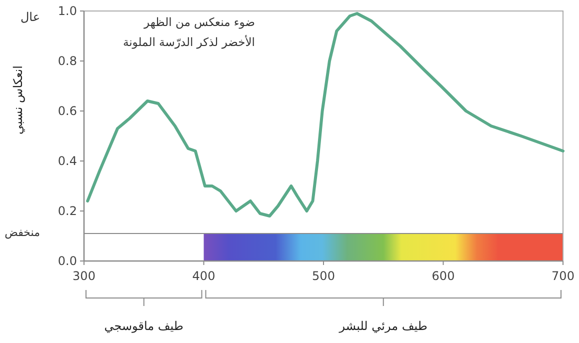  What do you see at coordinates (67, 11) in the screenshot?
I see `y-tick-label: 1.0` at bounding box center [67, 11].